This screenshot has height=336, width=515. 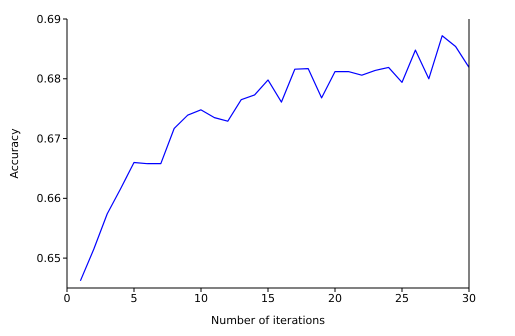 What do you see at coordinates (402, 298) in the screenshot?
I see `x-tick-label: 25` at bounding box center [402, 298].